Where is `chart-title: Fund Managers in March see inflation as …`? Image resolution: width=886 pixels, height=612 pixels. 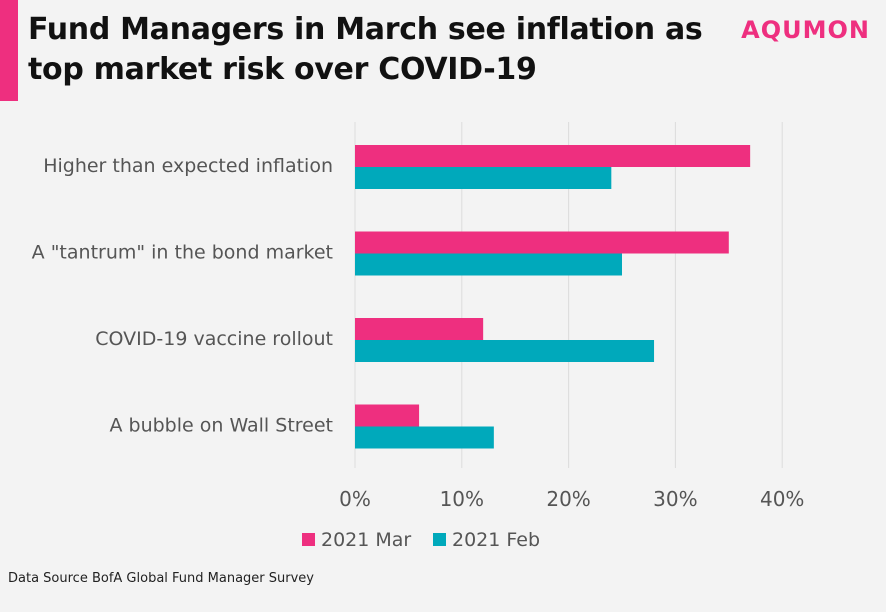
chart-title: Fund Managers in March see inflation as … is located at coordinates (365, 49).